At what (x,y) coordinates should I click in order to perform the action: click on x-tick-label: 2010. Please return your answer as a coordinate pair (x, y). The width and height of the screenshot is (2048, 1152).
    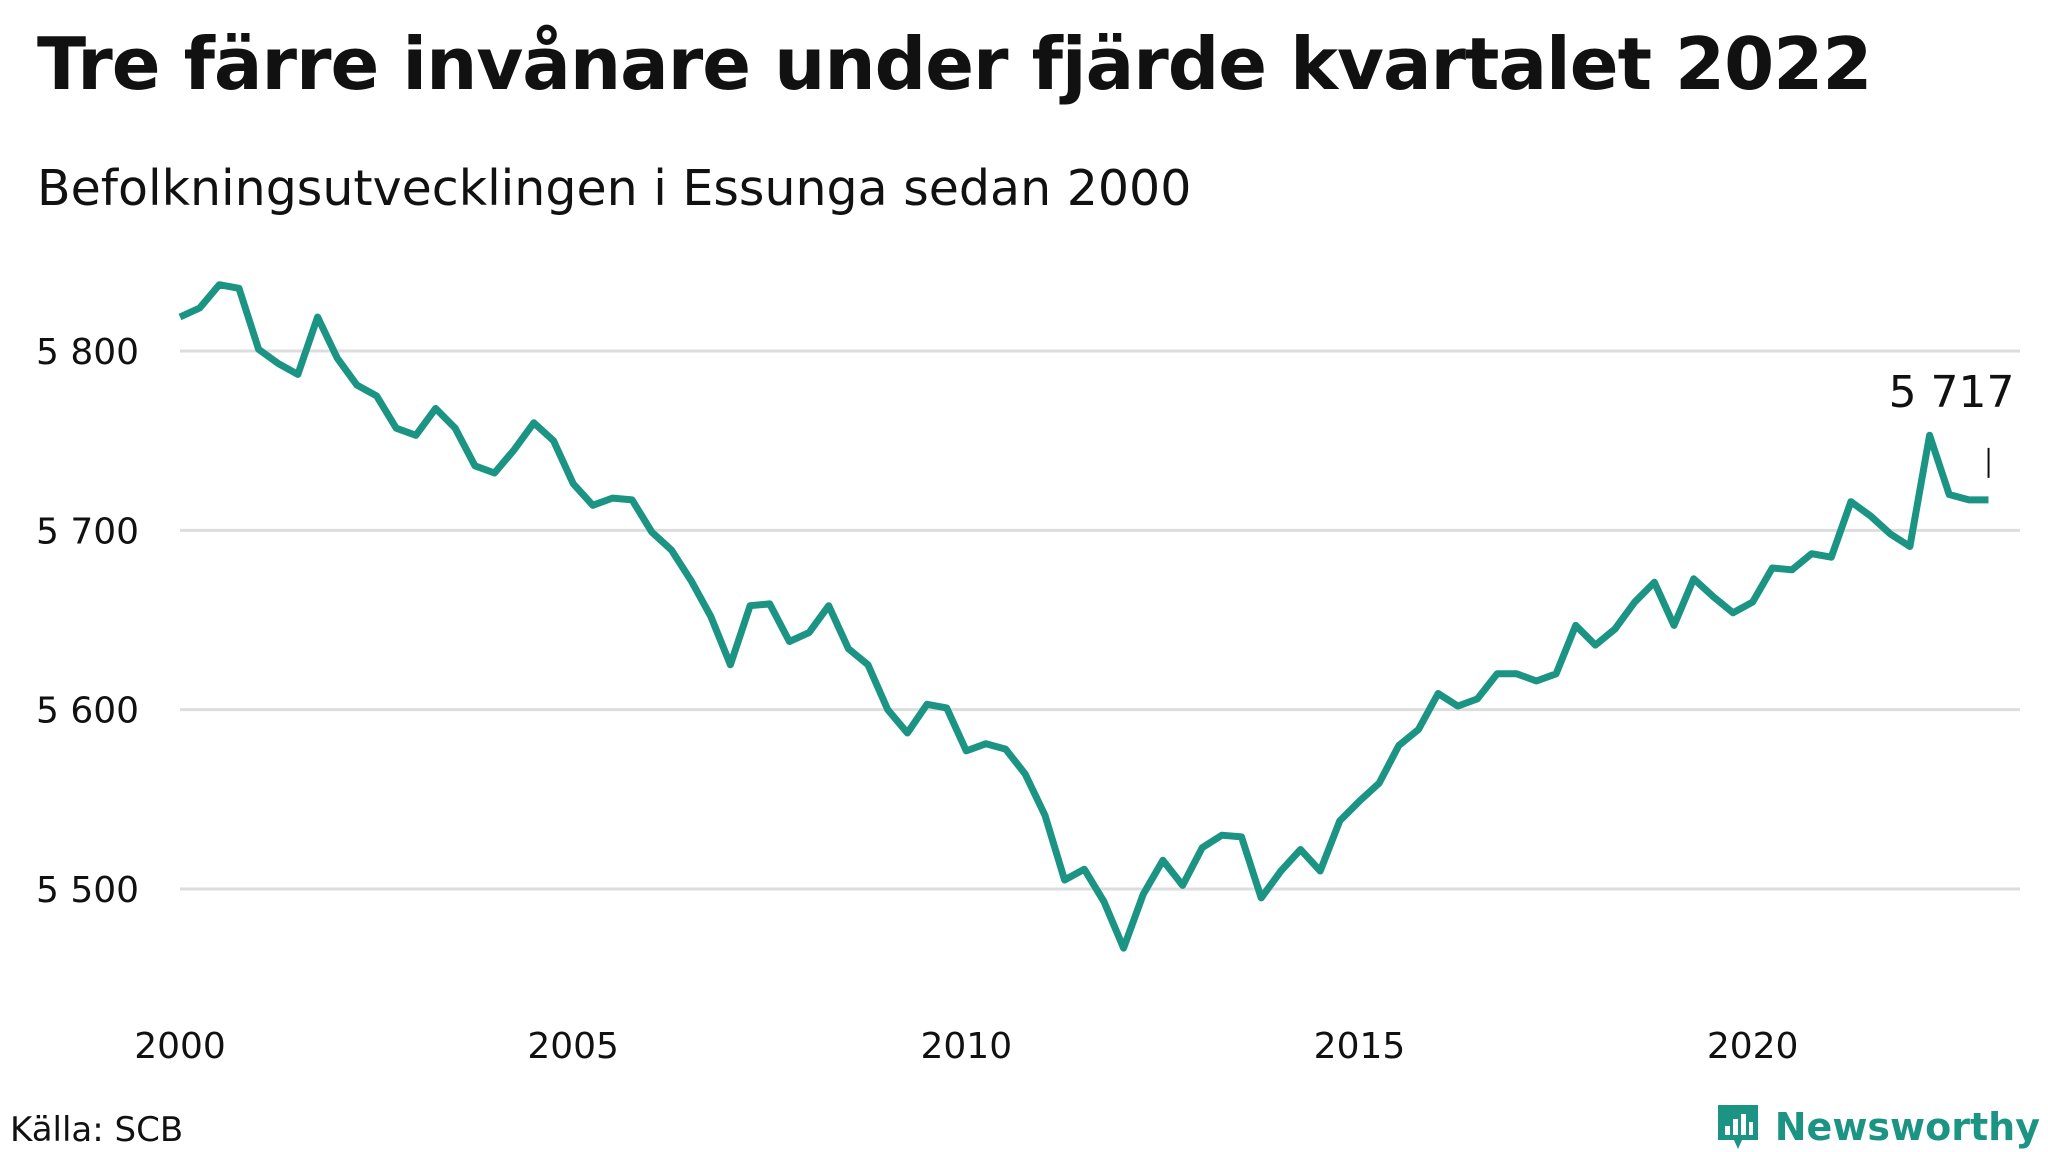
    Looking at the image, I should click on (967, 1046).